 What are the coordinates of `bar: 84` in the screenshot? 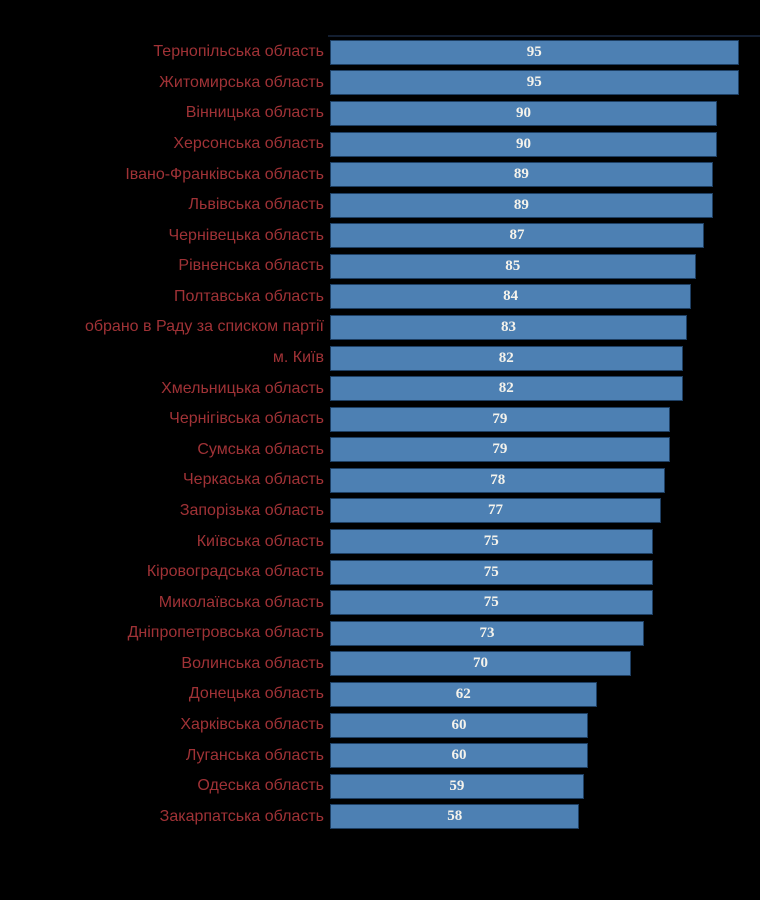 It's located at (511, 297).